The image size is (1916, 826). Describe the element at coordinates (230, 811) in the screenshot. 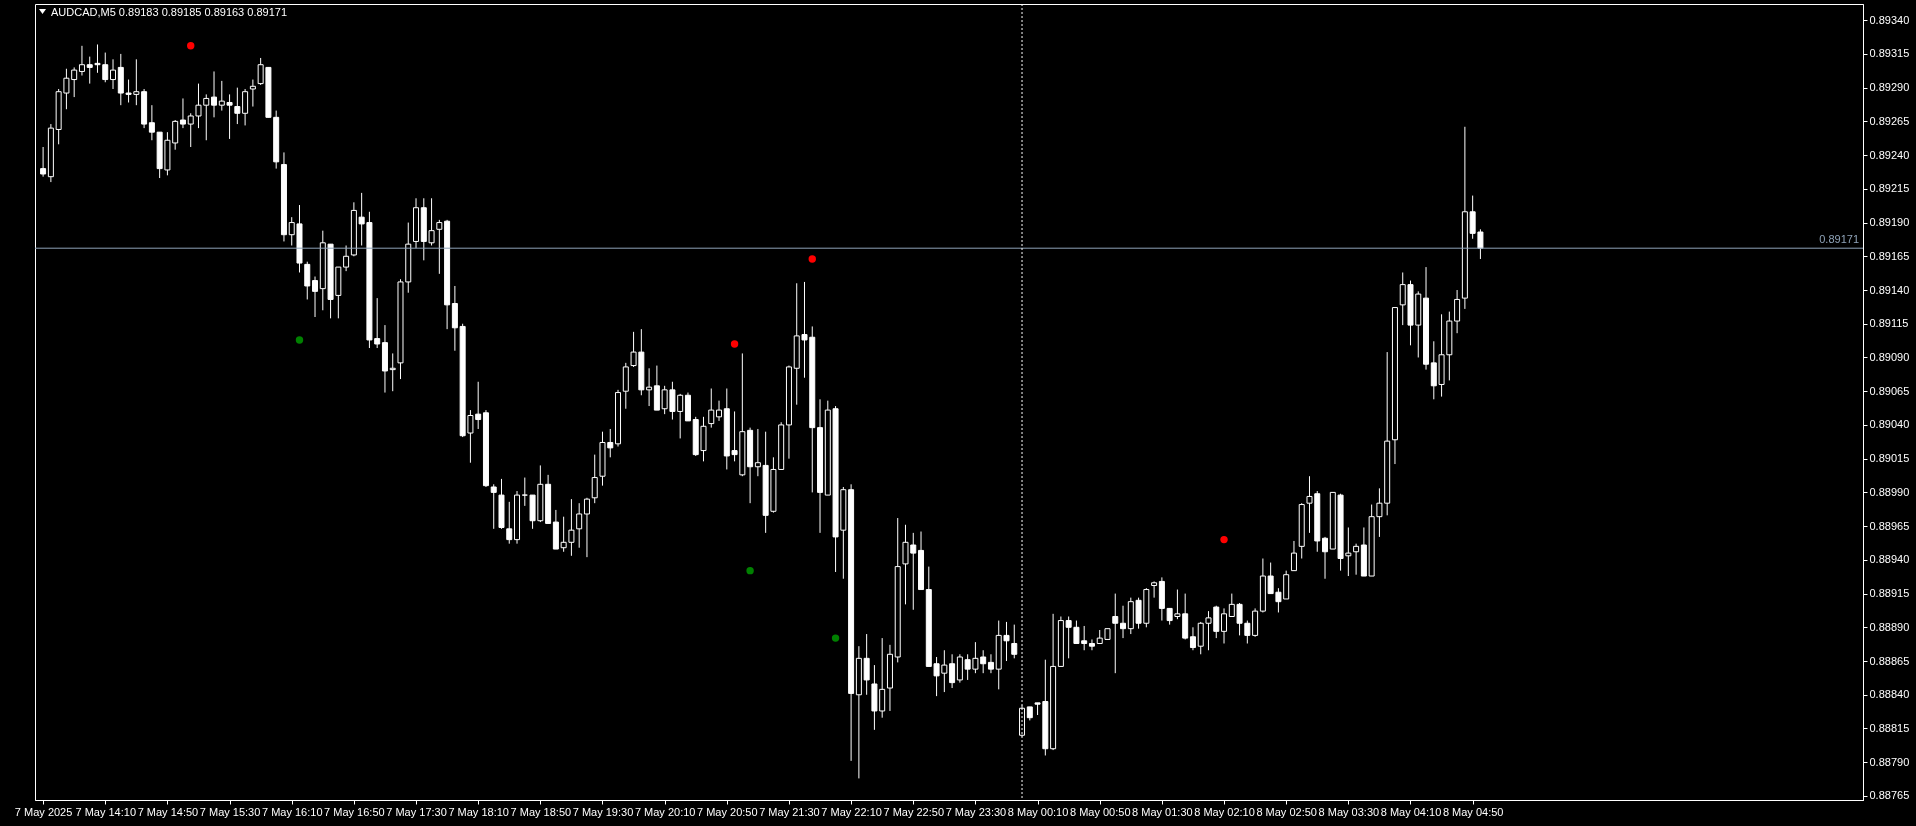

I see `x-tick-label: 7 May 15:30` at that location.